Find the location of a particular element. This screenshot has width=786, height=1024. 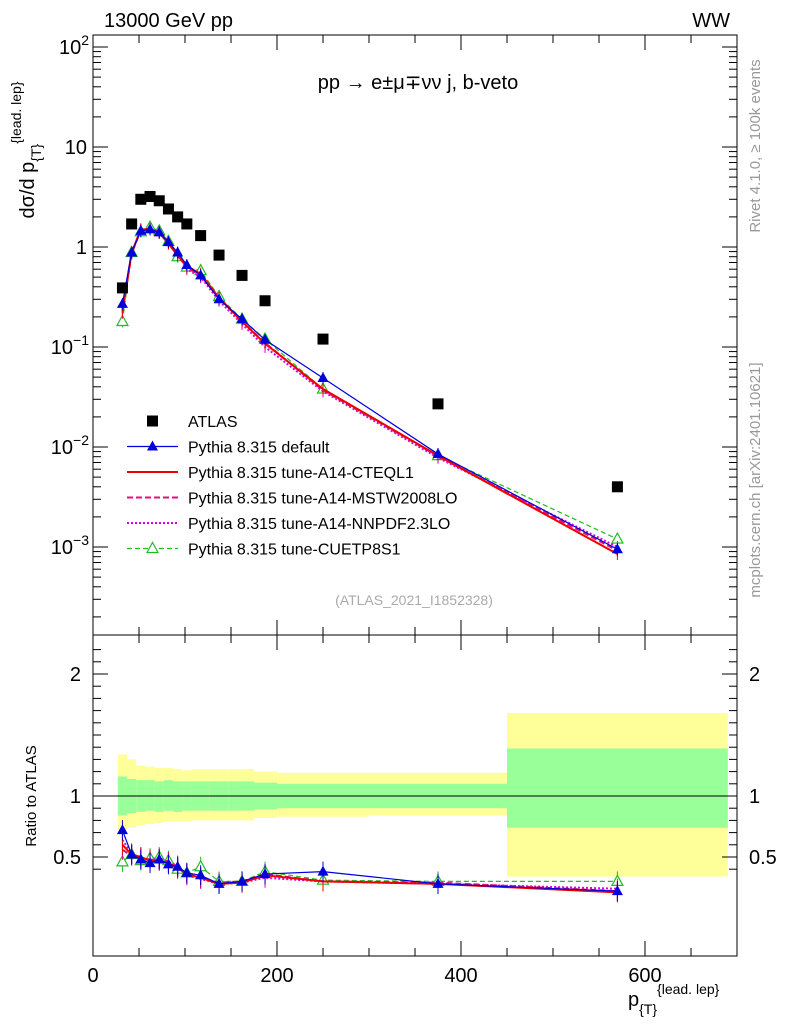

legend-label: Pythia 8.315 tune-CUETP8S1 is located at coordinates (294, 550).